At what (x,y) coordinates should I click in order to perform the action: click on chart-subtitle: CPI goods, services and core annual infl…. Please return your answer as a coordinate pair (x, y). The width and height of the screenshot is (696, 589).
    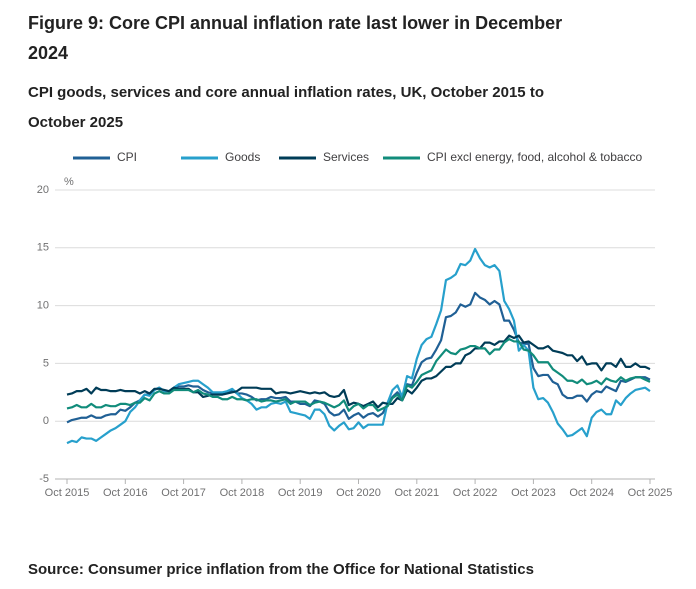
    Looking at the image, I should click on (286, 107).